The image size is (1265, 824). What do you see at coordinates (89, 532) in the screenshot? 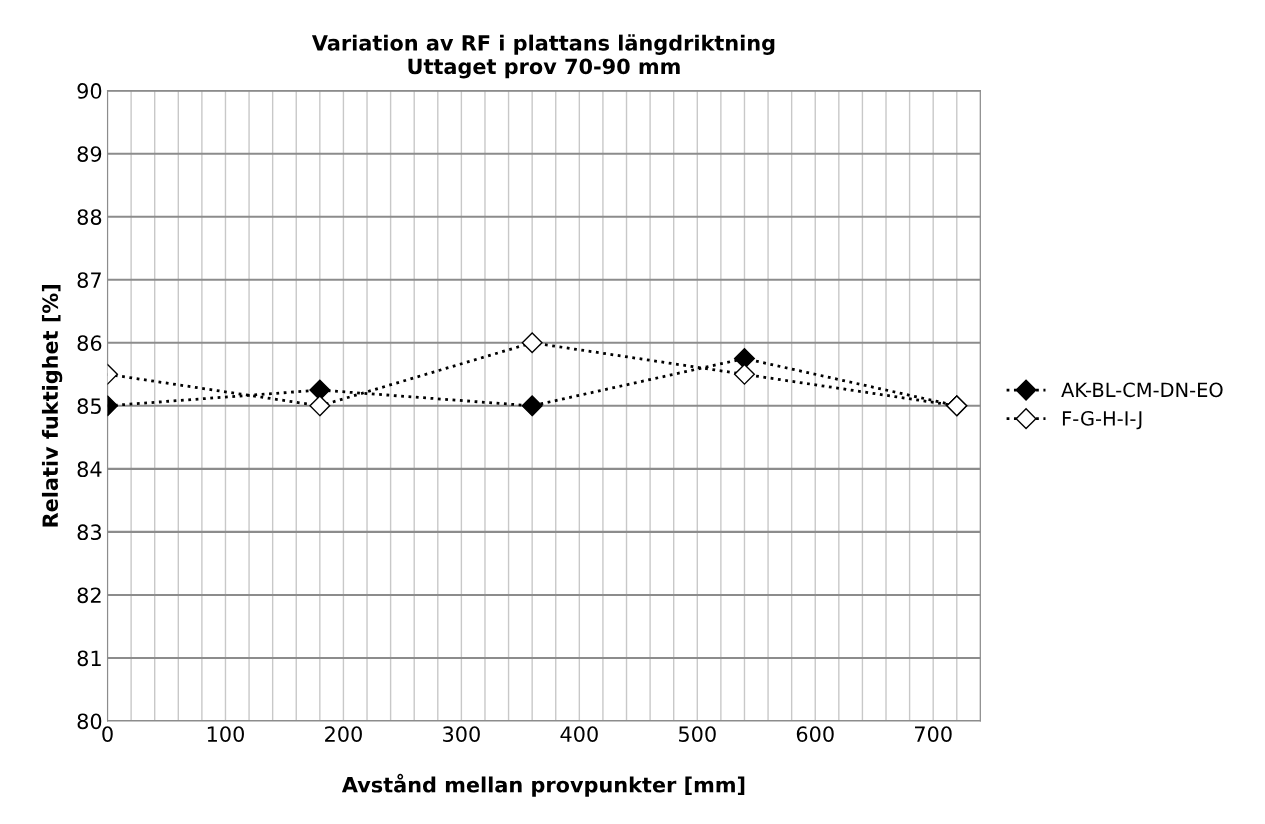
I see `y-tick-label: 83` at bounding box center [89, 532].